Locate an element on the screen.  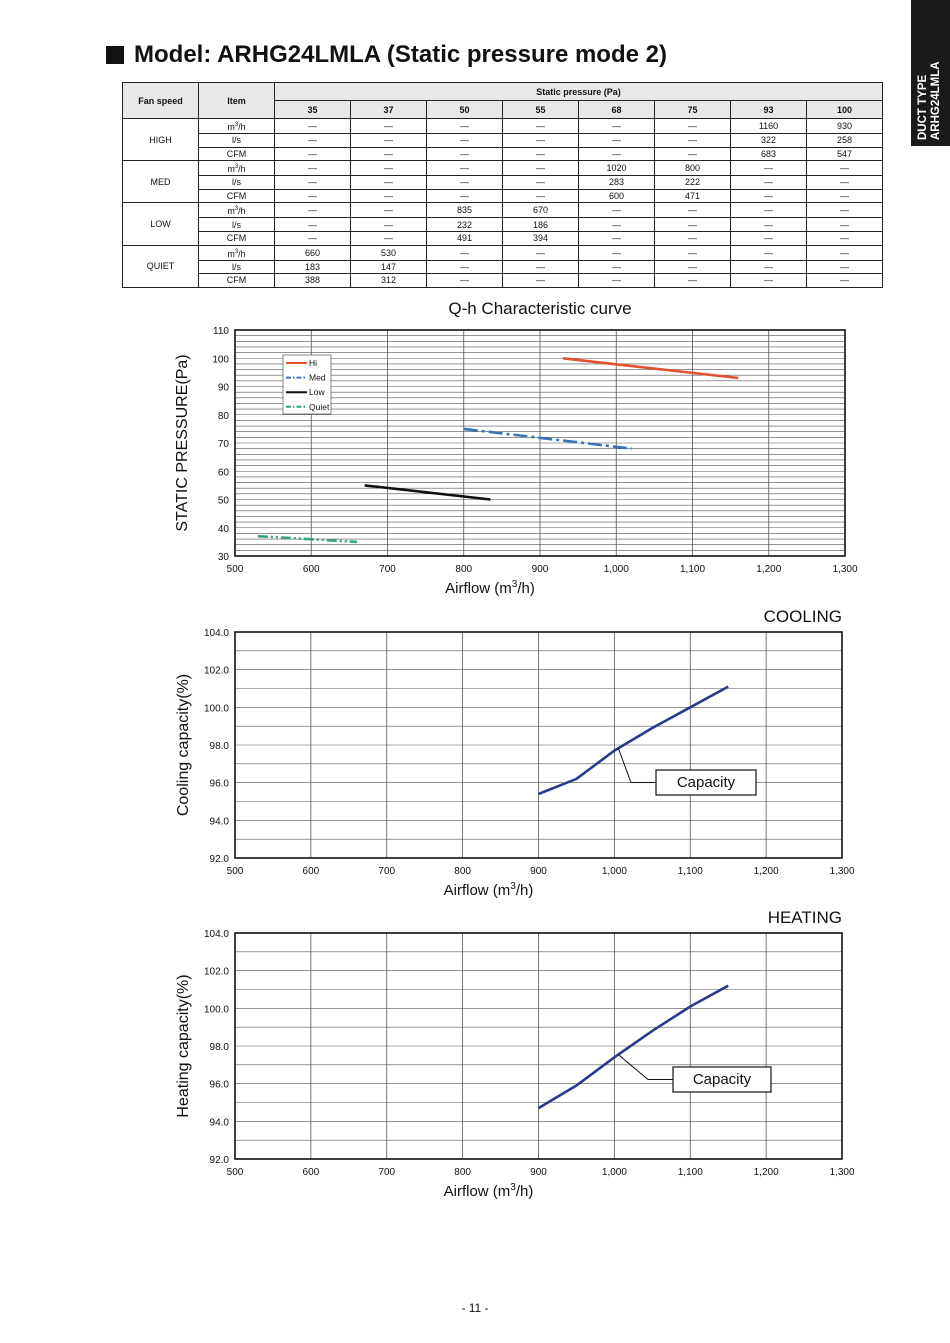
y-tick-label: 70 is located at coordinates (224, 444).